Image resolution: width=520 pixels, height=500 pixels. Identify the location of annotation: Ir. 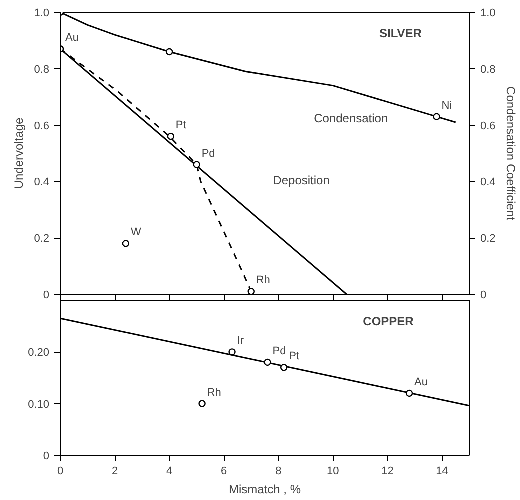
(240, 341).